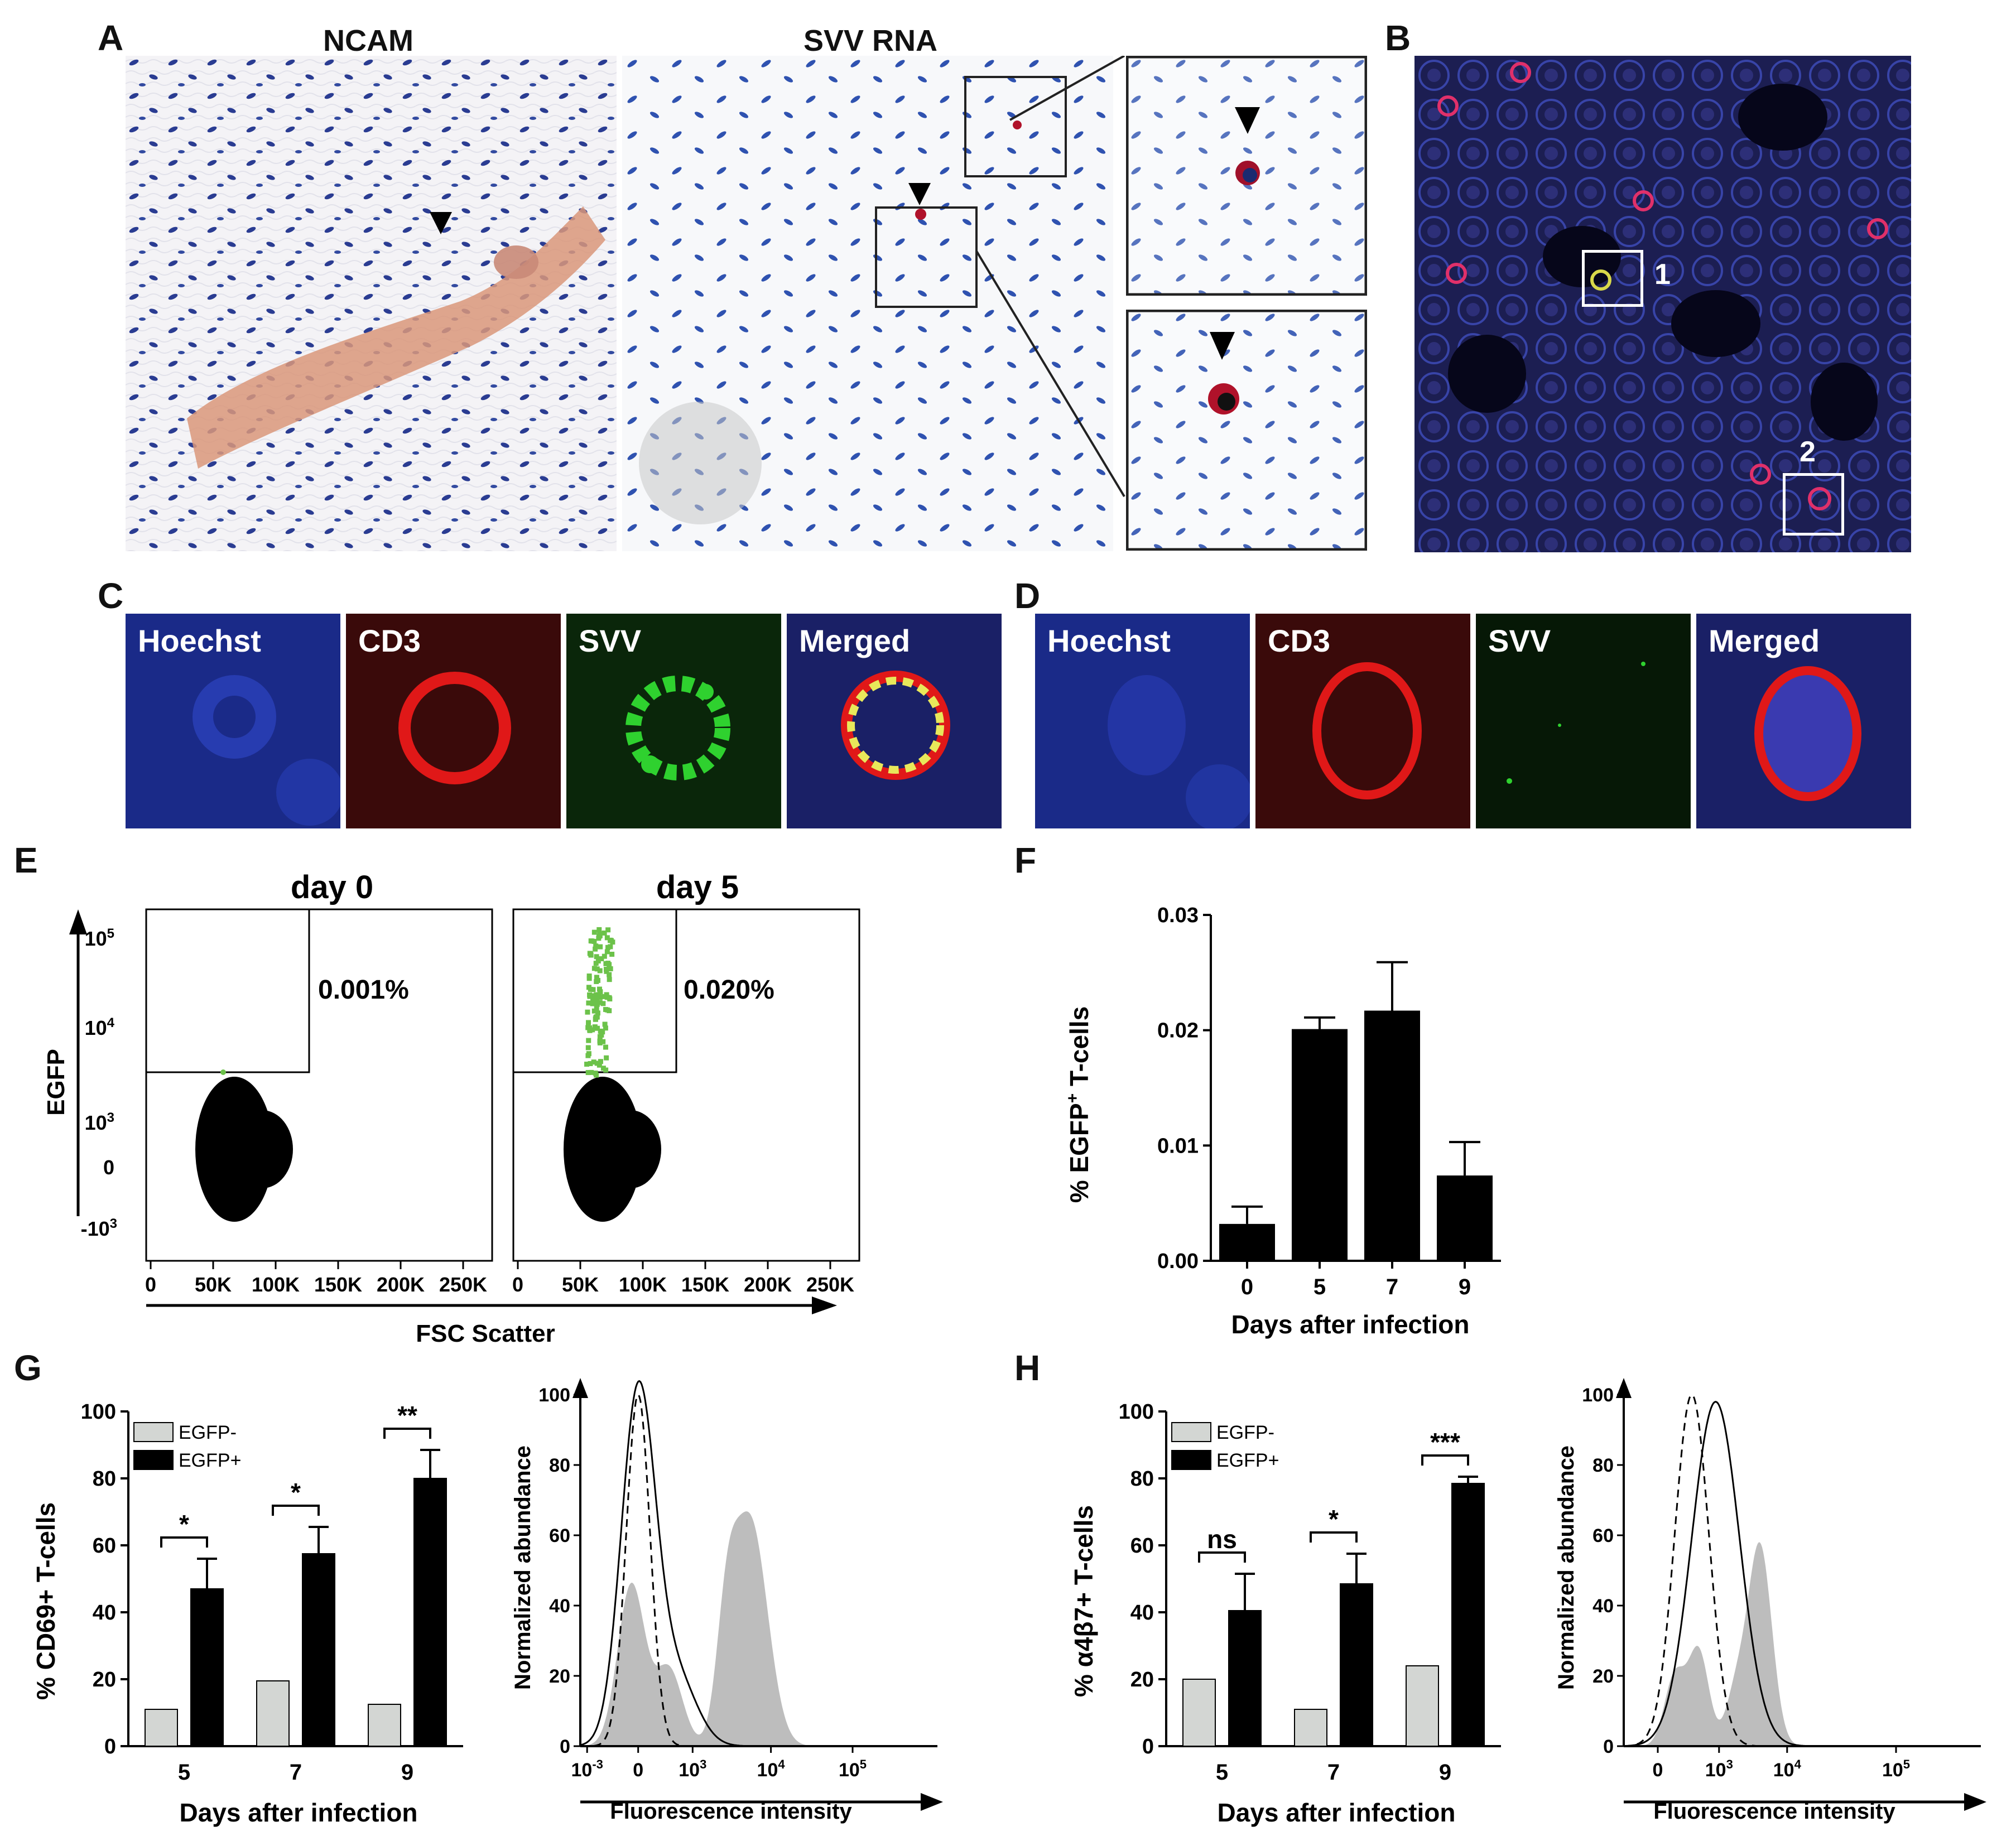  I want to click on e-ytick: -103, so click(99, 1228).